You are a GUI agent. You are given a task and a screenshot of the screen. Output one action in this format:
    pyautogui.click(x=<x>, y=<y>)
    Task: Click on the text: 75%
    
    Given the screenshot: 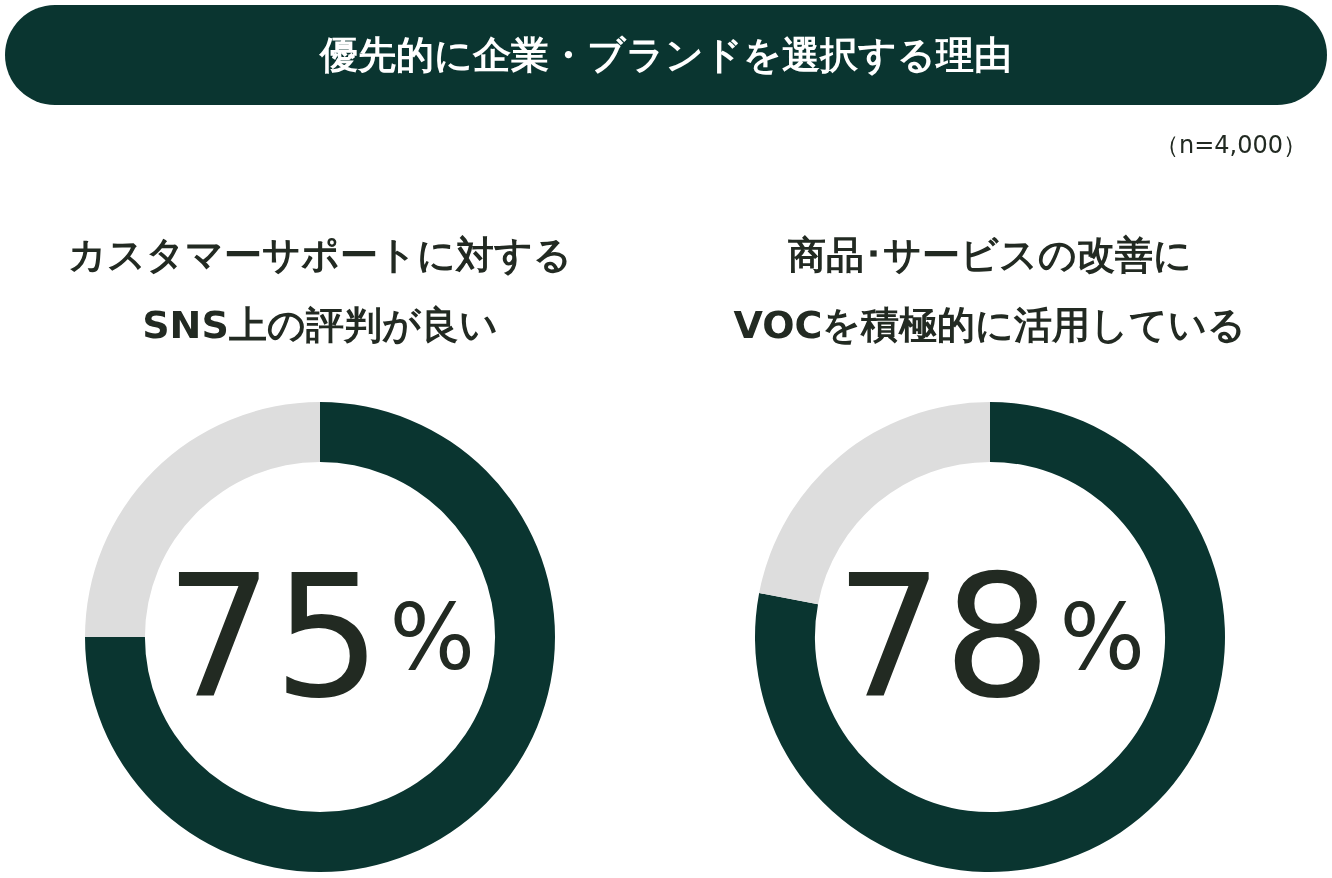 What is the action you would take?
    pyautogui.click(x=320, y=637)
    